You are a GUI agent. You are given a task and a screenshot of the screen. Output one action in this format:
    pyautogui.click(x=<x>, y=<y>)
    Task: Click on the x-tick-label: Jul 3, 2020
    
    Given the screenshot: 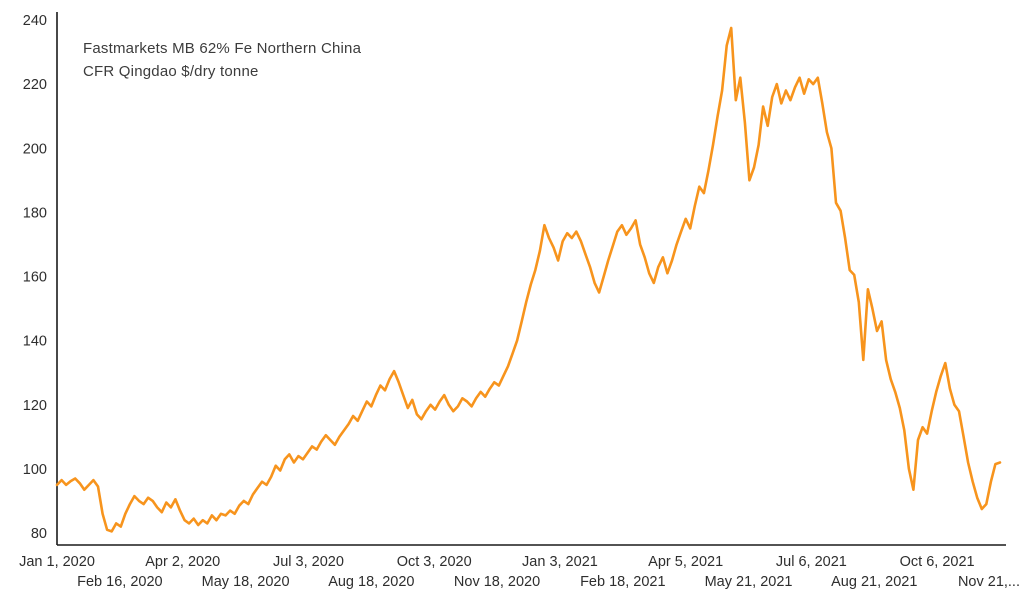 What is the action you would take?
    pyautogui.click(x=308, y=562)
    